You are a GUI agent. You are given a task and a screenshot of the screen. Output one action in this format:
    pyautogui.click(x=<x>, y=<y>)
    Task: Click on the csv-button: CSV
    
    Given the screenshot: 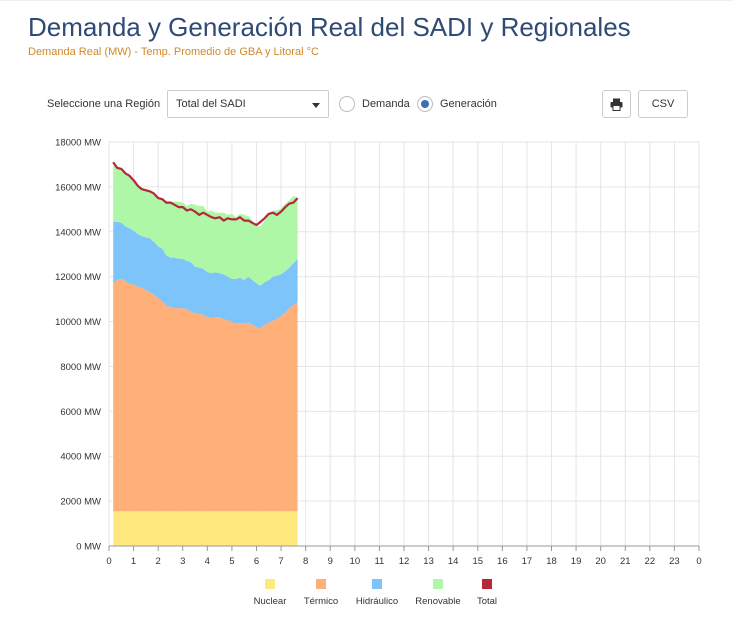 What is the action you would take?
    pyautogui.click(x=663, y=104)
    